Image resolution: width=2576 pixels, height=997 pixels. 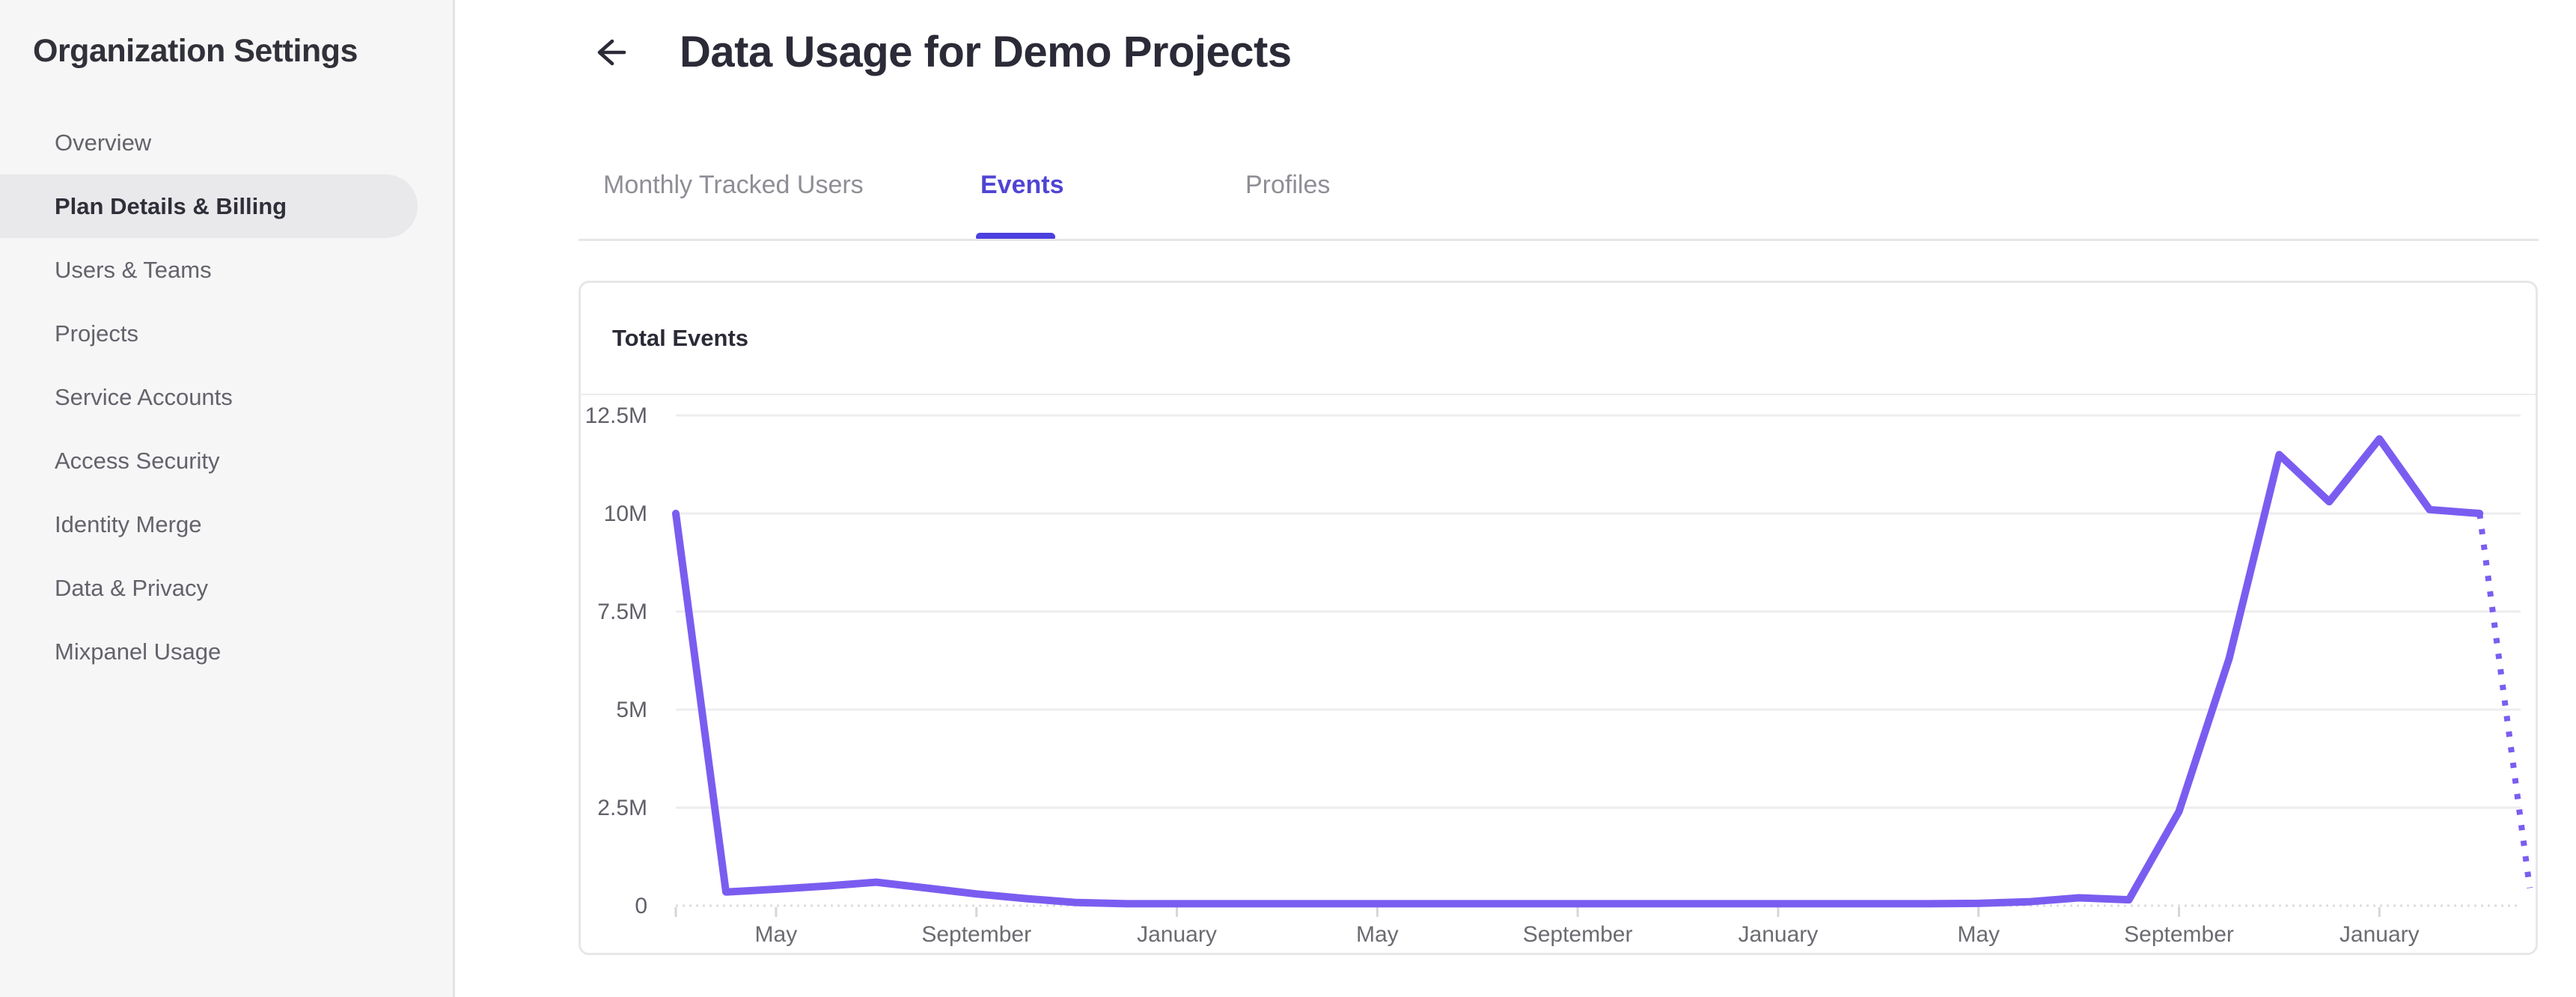 I want to click on sidebar-title: Organization Settings, so click(x=195, y=51).